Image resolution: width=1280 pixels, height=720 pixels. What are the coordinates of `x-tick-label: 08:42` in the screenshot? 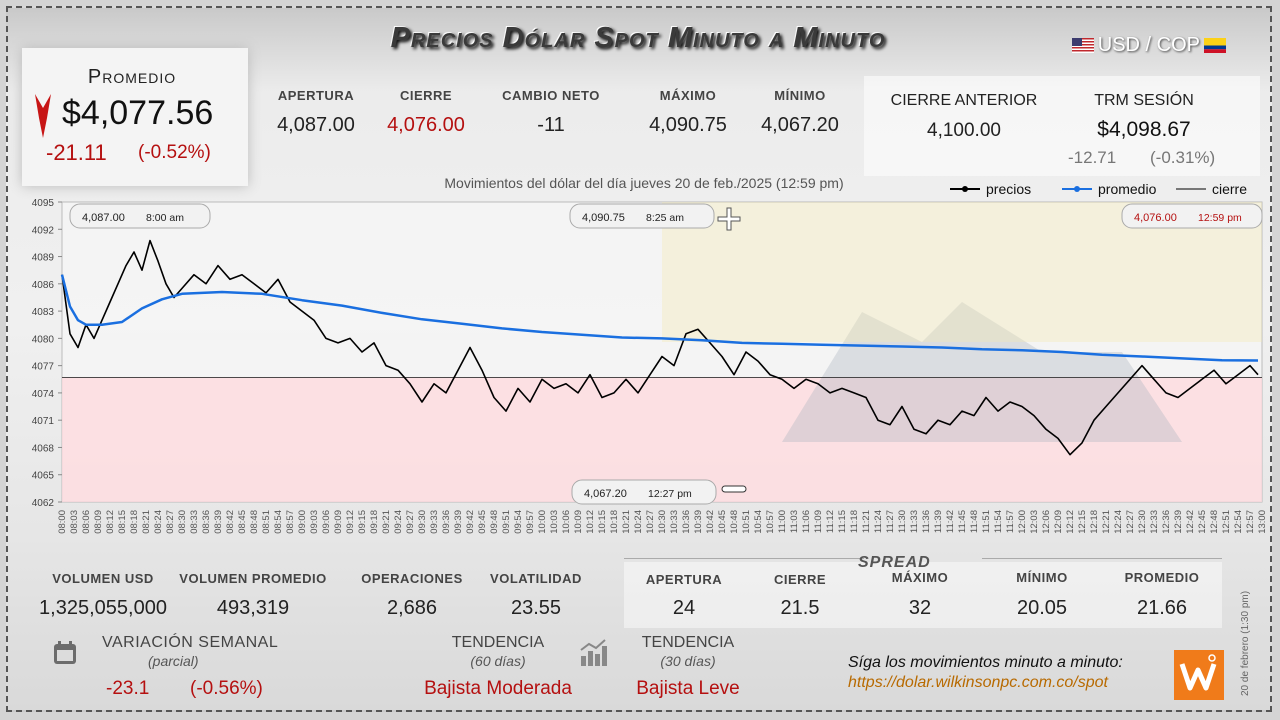 It's located at (230, 522).